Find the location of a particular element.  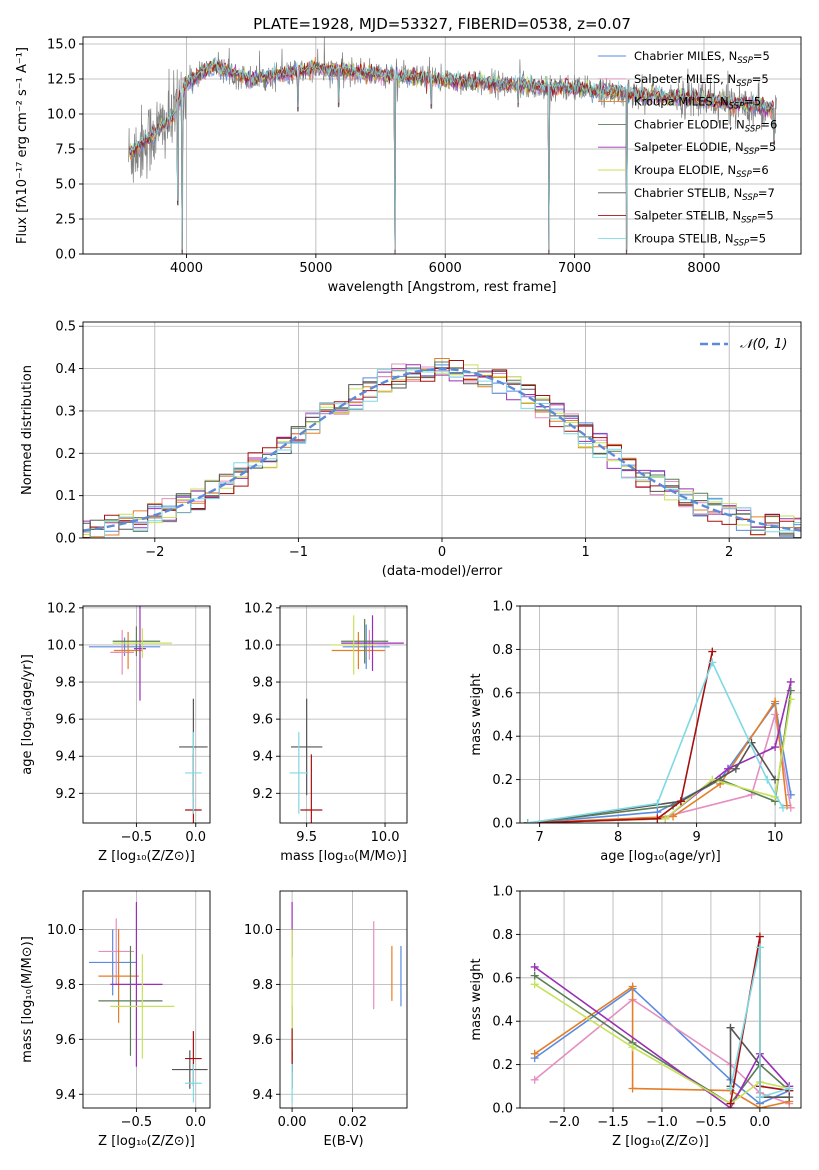

legend-label: Chabrier MILES, NSSP=5 is located at coordinates (702, 57).